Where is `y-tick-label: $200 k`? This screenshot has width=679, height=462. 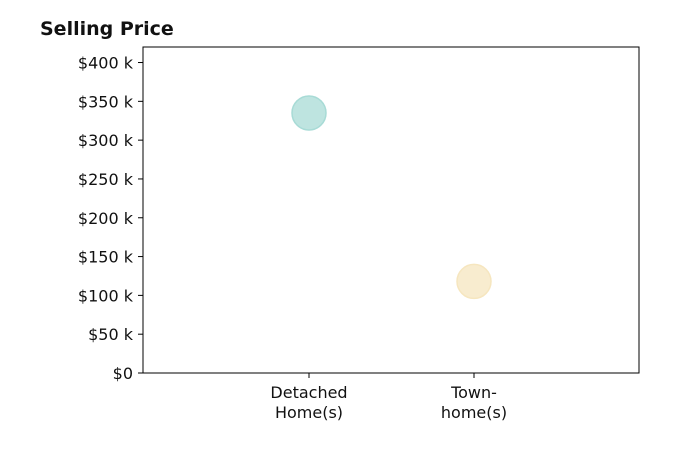
y-tick-label: $200 k is located at coordinates (106, 218).